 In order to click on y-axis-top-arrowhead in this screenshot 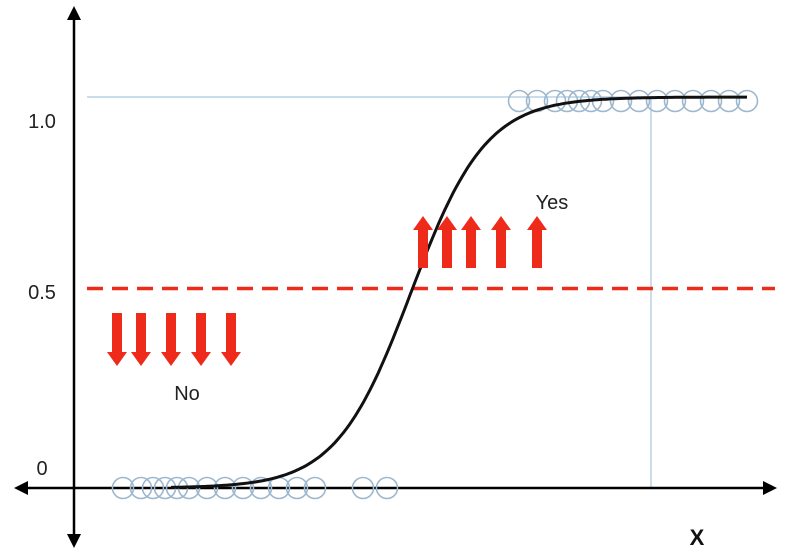, I will do `click(74, 13)`.